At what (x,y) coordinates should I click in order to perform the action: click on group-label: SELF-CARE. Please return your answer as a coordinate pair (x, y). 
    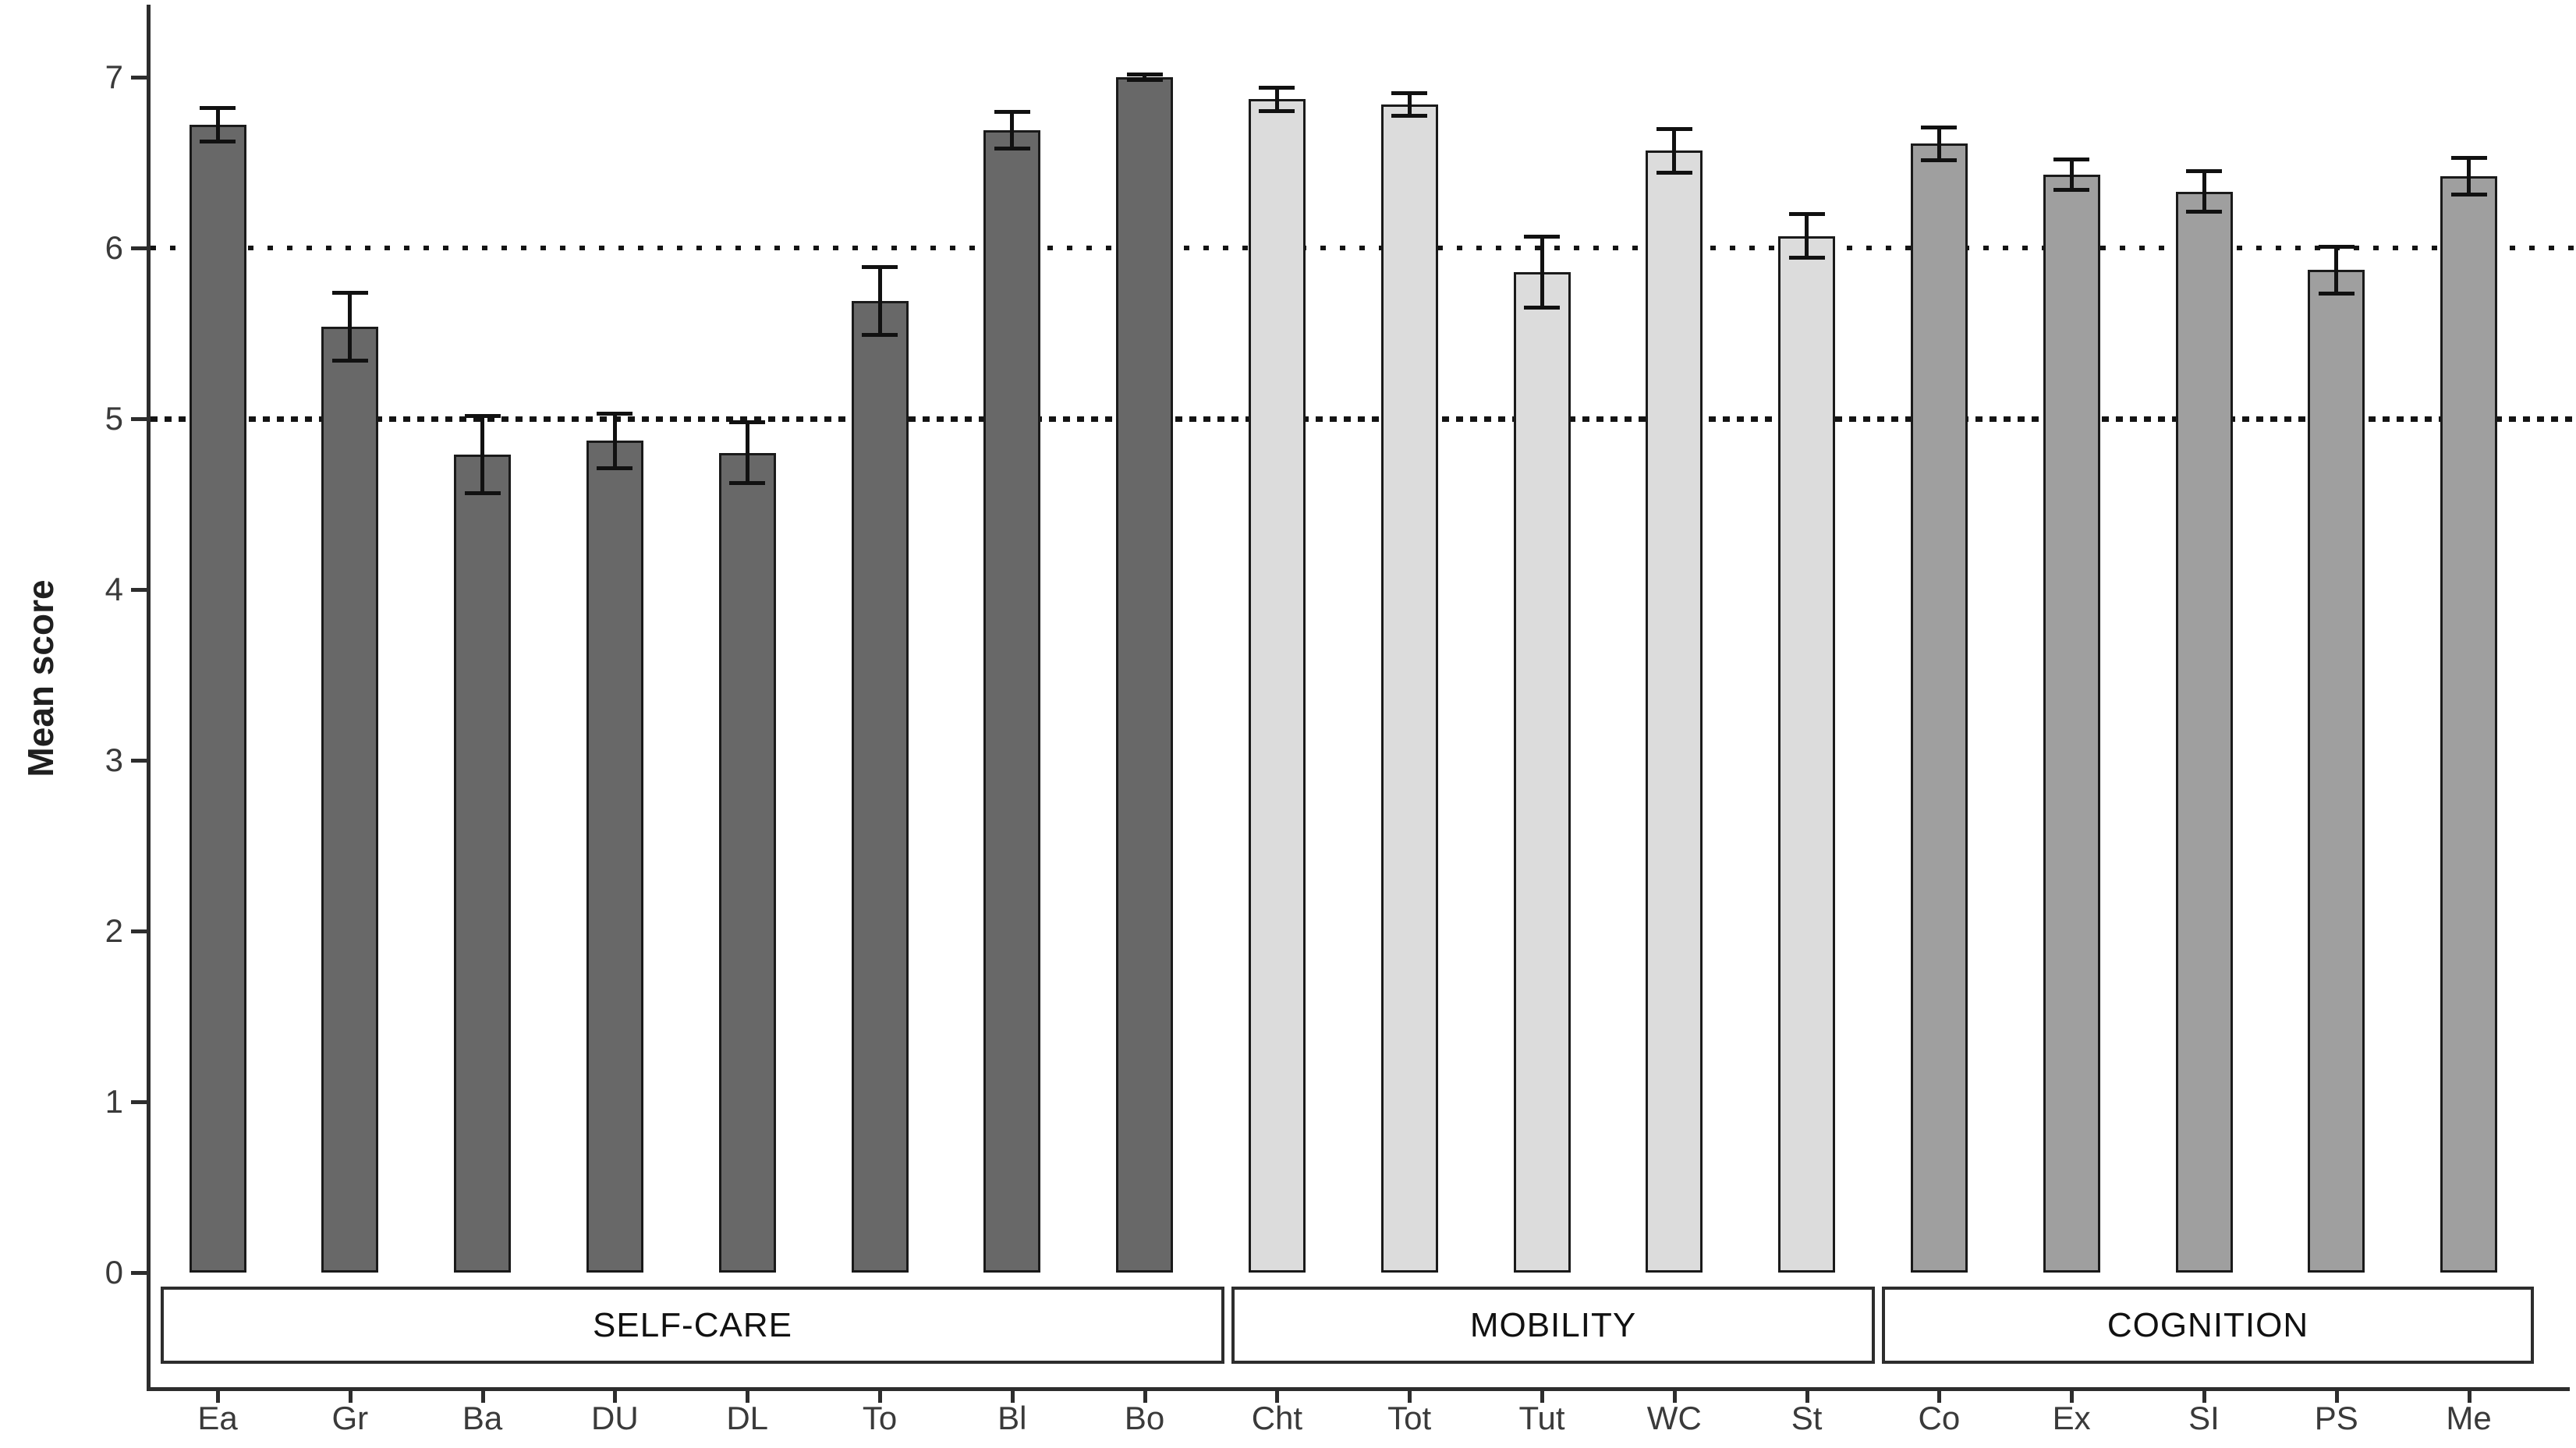
    Looking at the image, I should click on (692, 1324).